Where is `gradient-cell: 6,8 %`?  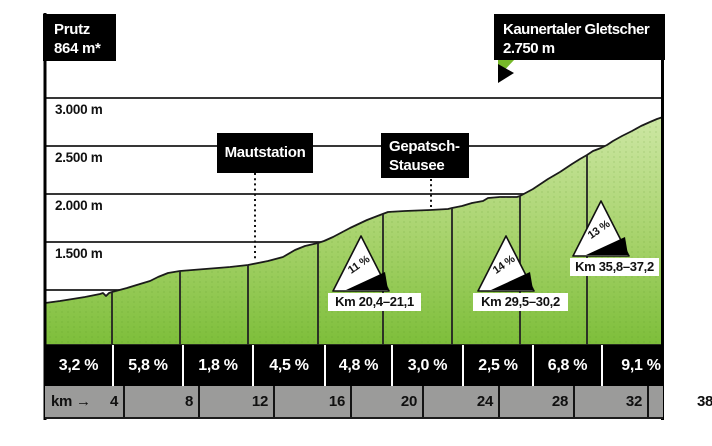
gradient-cell: 6,8 % is located at coordinates (566, 365).